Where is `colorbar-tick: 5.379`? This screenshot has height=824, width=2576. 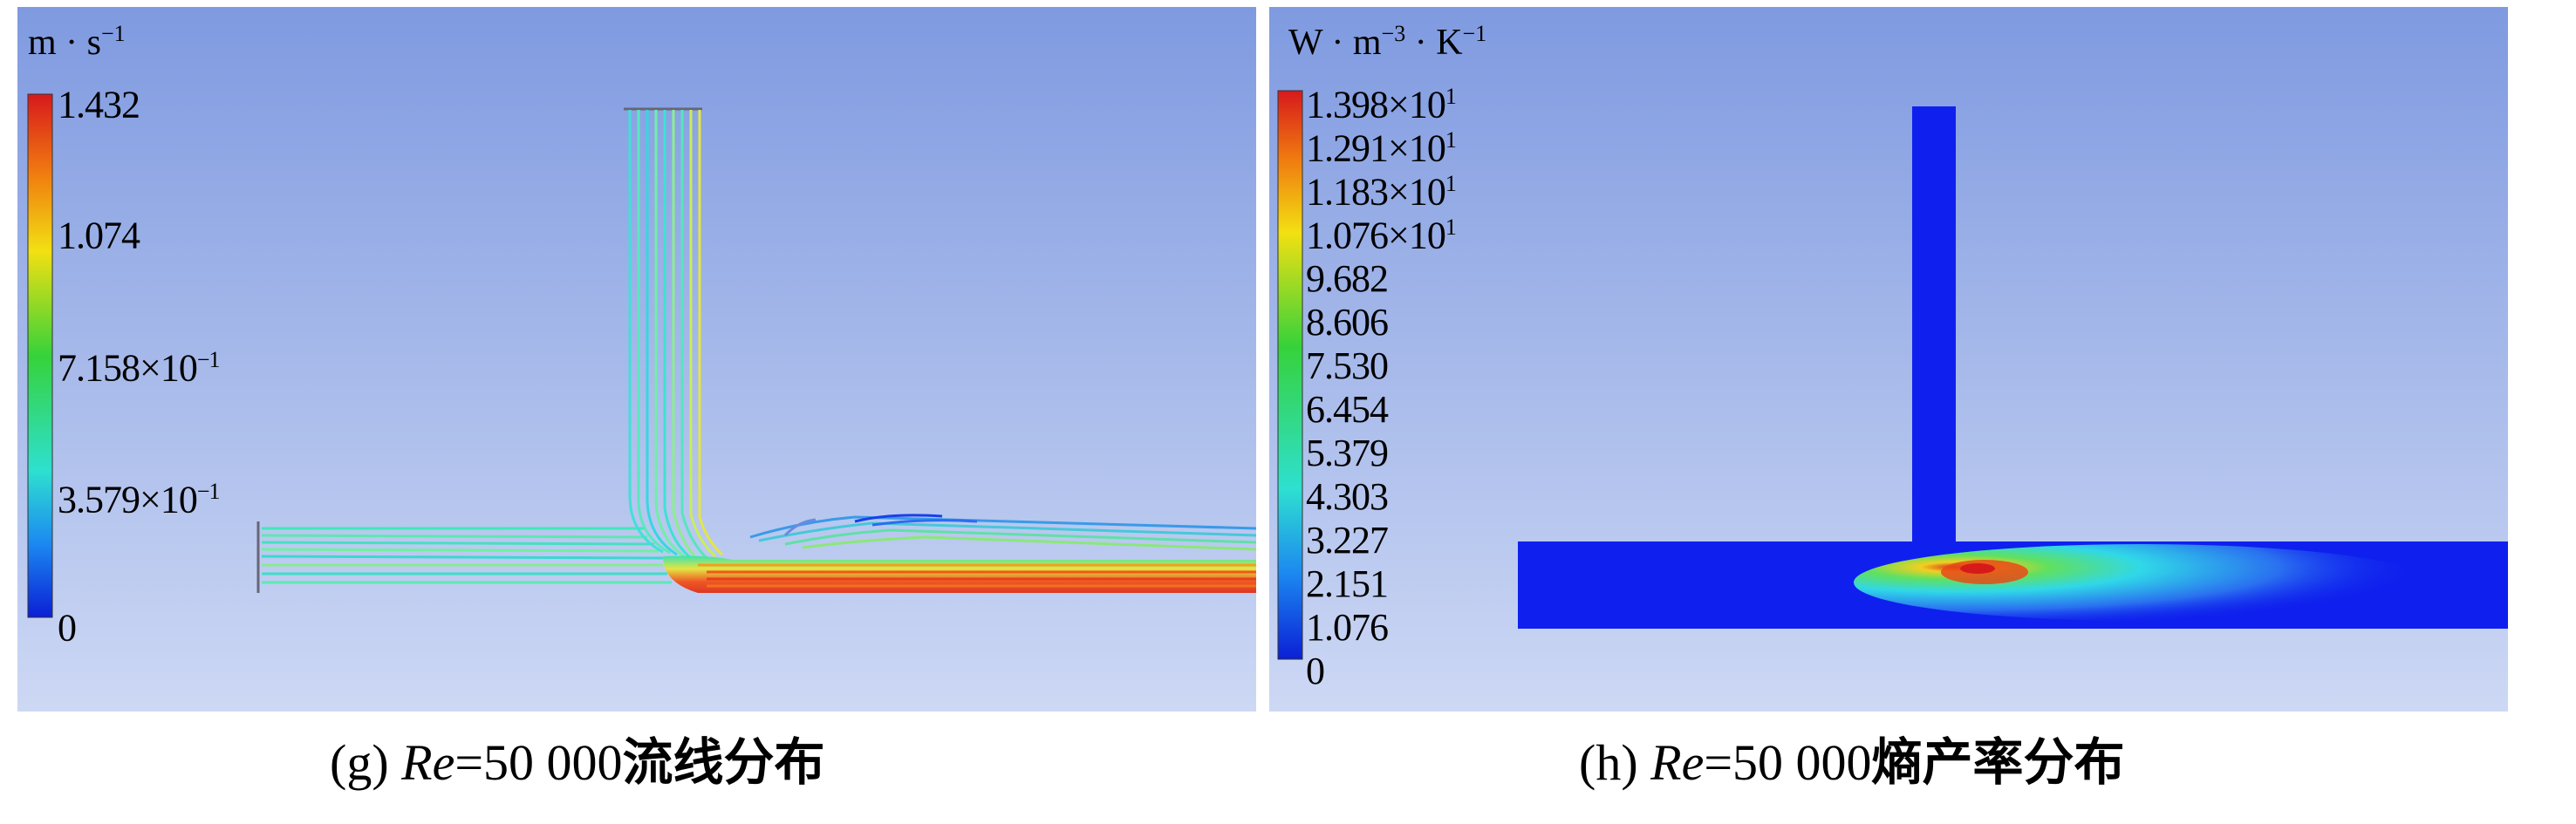
colorbar-tick: 5.379 is located at coordinates (1347, 453).